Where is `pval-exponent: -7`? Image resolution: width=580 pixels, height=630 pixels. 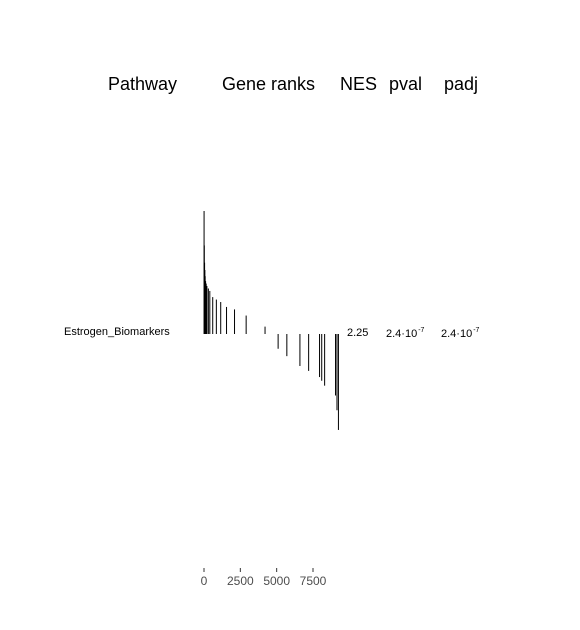
pval-exponent: -7 is located at coordinates (421, 330).